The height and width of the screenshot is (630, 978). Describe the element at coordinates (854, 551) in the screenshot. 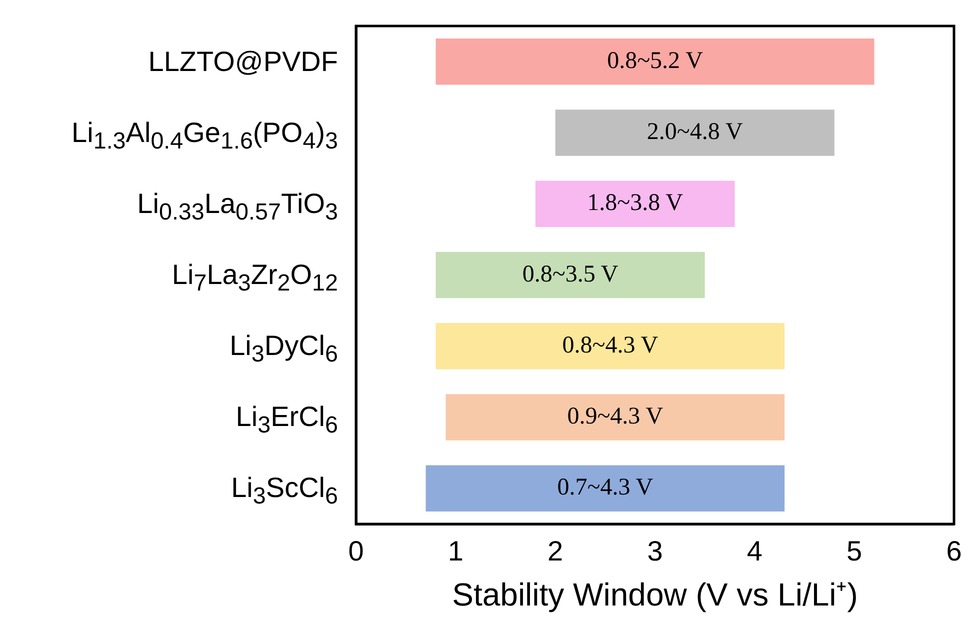

I see `x-tick-label: 5` at that location.